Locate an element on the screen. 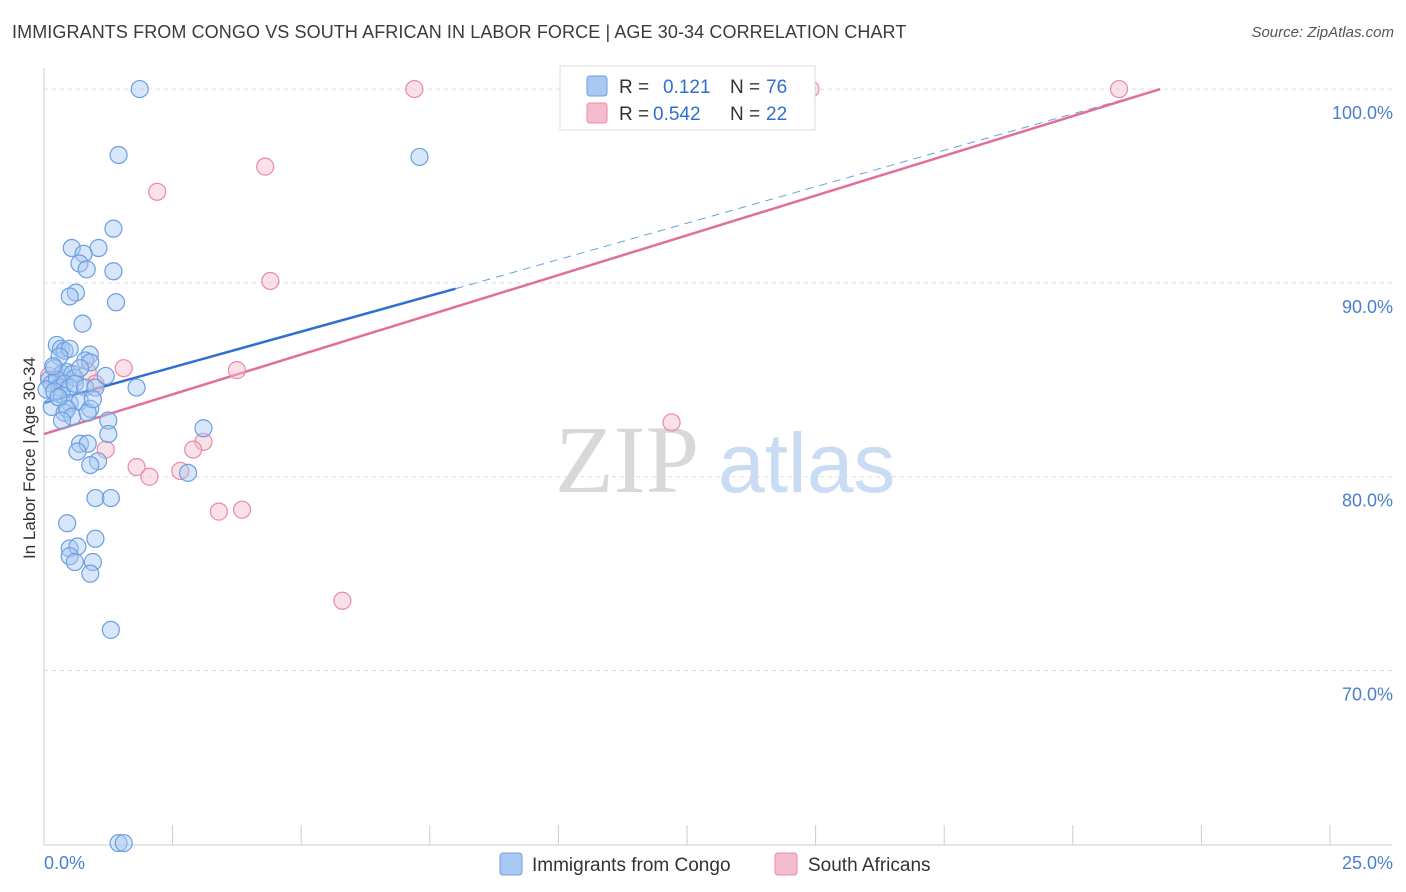  legend-n-label-1: N = is located at coordinates (745, 87).